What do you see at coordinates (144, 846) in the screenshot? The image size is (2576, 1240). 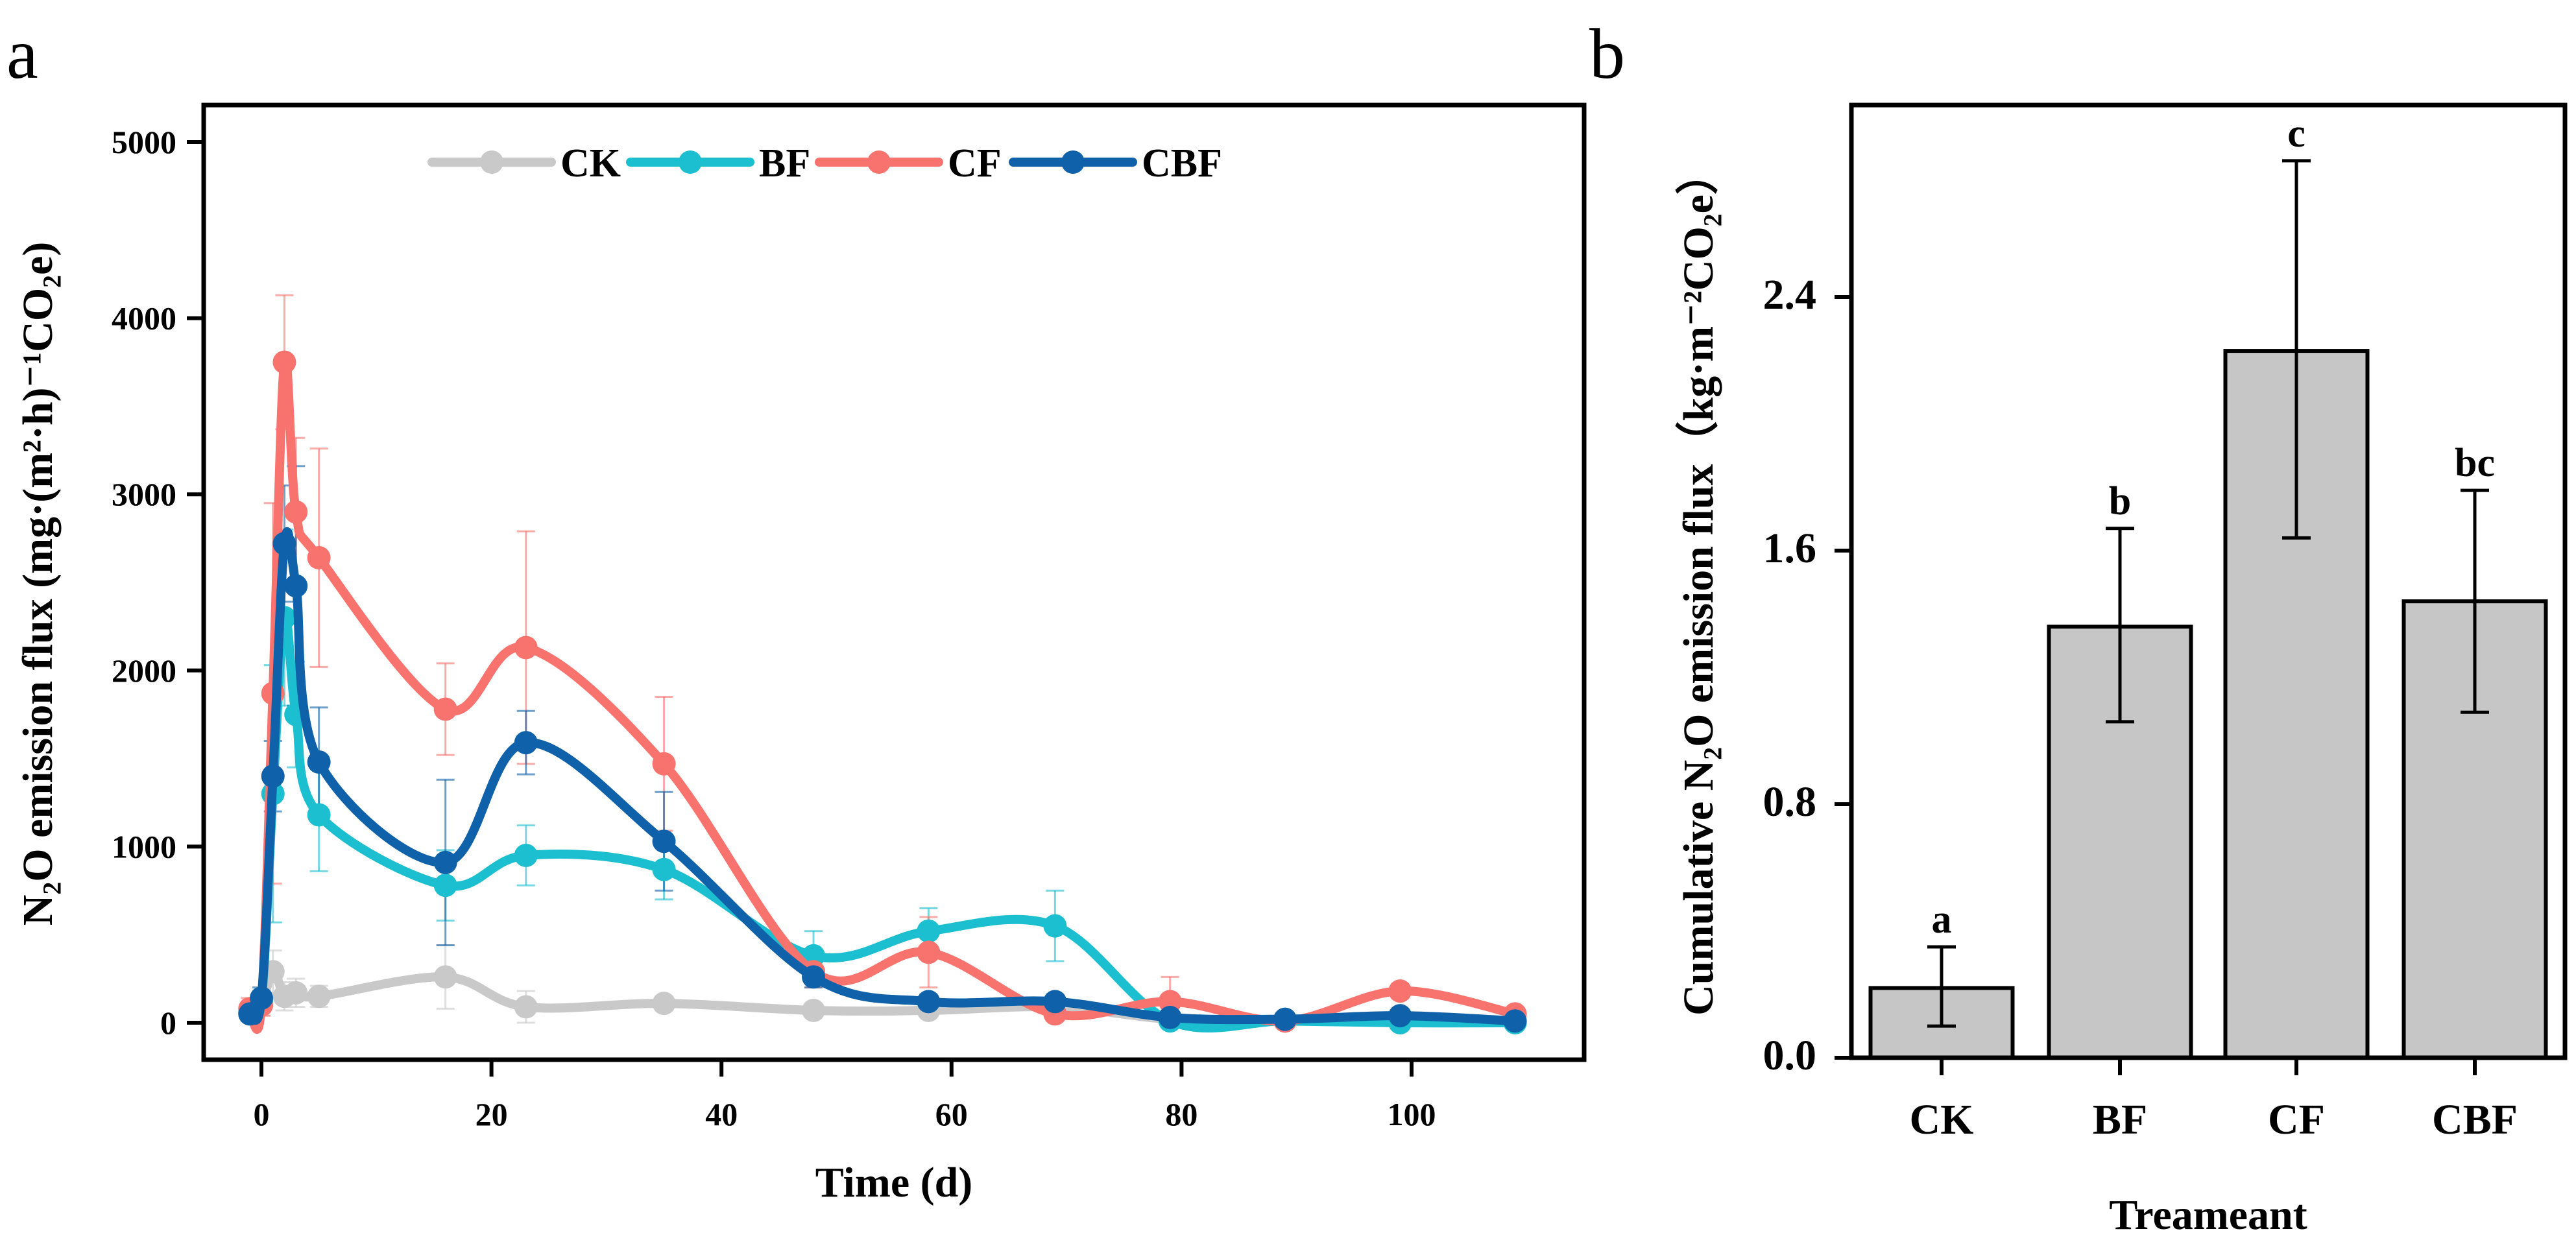 I see `y-tick-label: 1000` at bounding box center [144, 846].